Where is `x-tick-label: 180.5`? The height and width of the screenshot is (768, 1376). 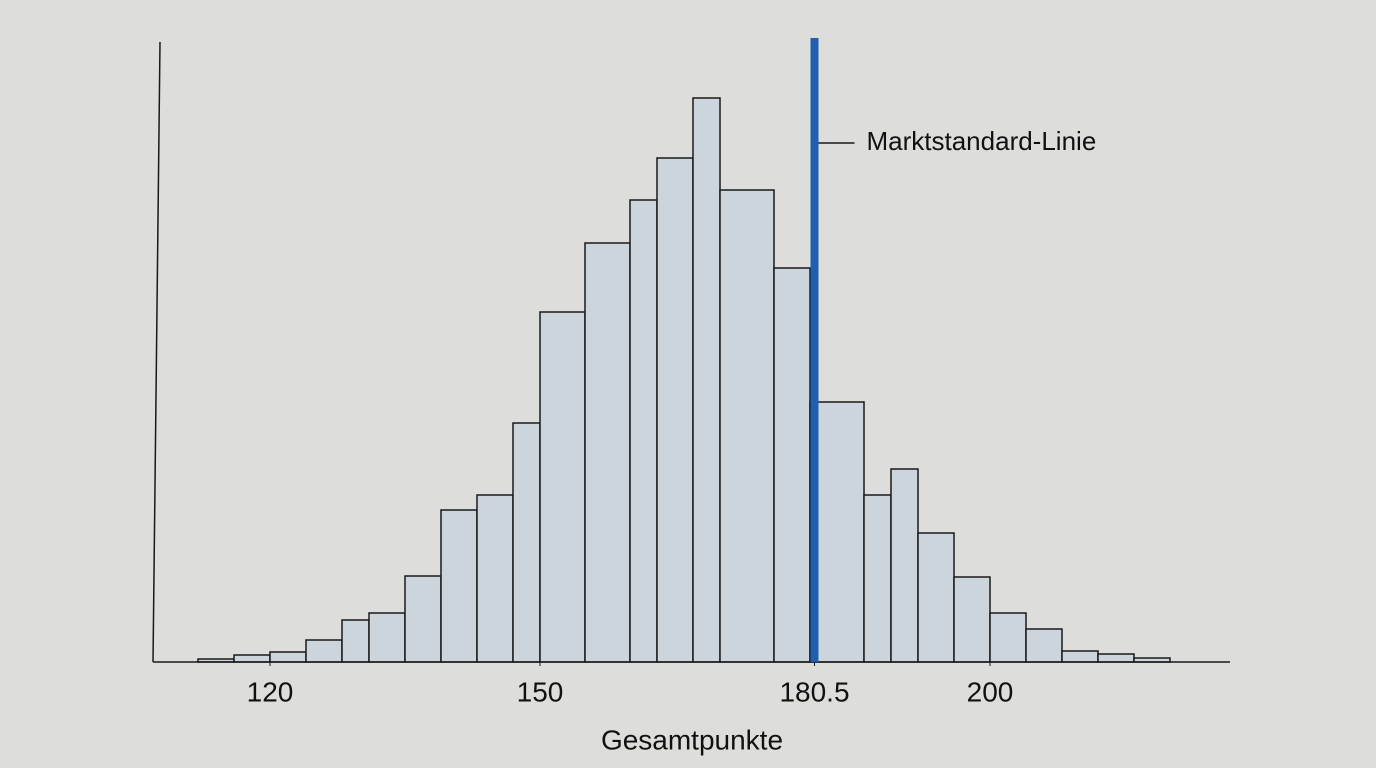 x-tick-label: 180.5 is located at coordinates (814, 691).